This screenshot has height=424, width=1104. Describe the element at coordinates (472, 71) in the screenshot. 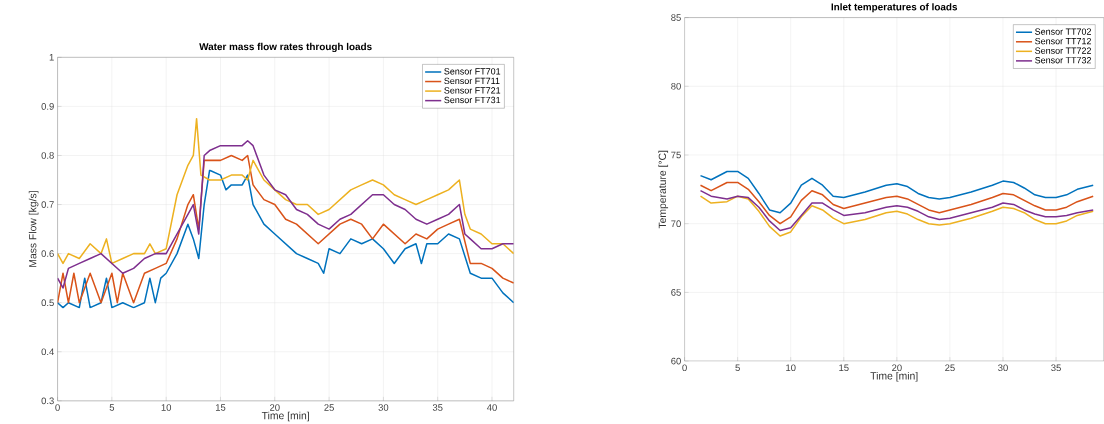

I see `legend-label: Sensor FT701` at that location.